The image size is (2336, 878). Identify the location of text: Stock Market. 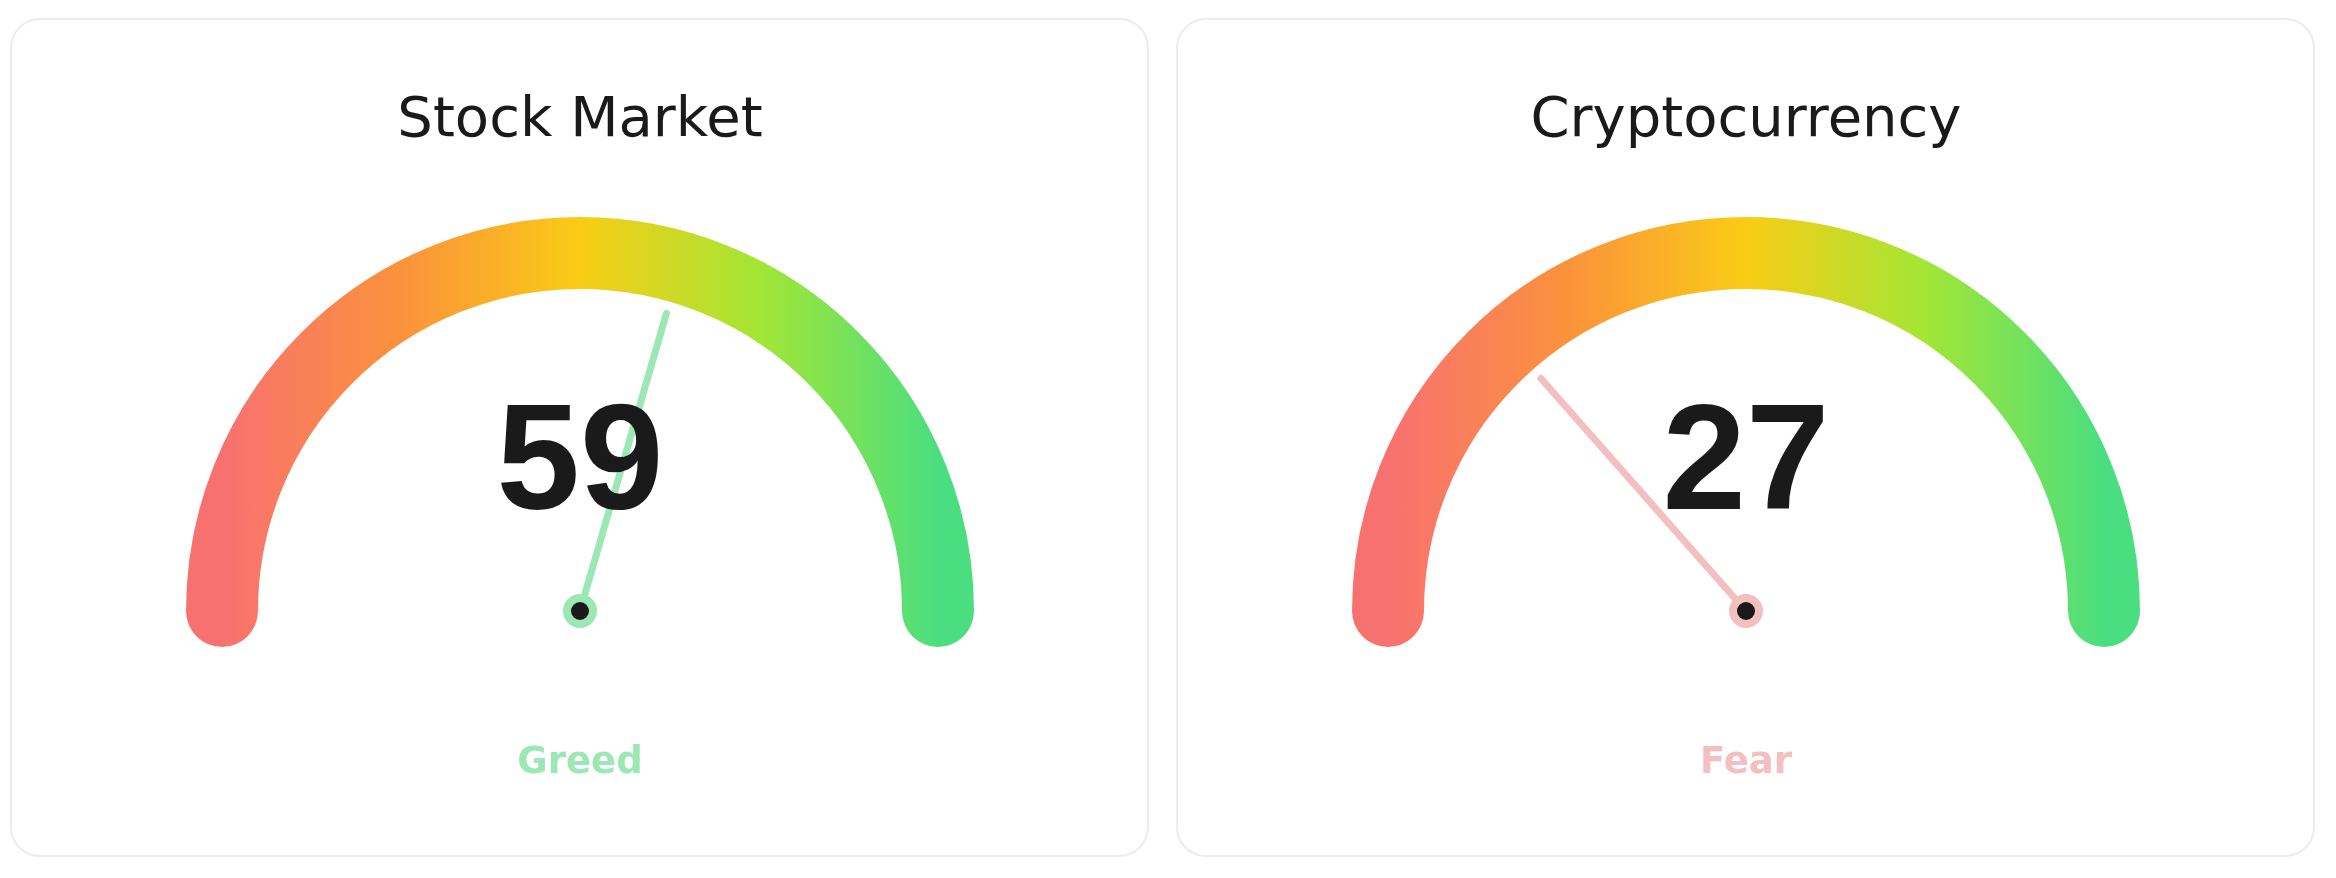
(580, 116).